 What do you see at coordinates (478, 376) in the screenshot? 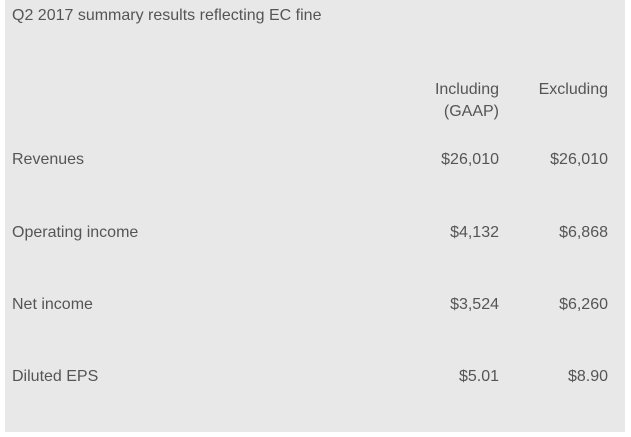
I see `including-value: $5.01` at bounding box center [478, 376].